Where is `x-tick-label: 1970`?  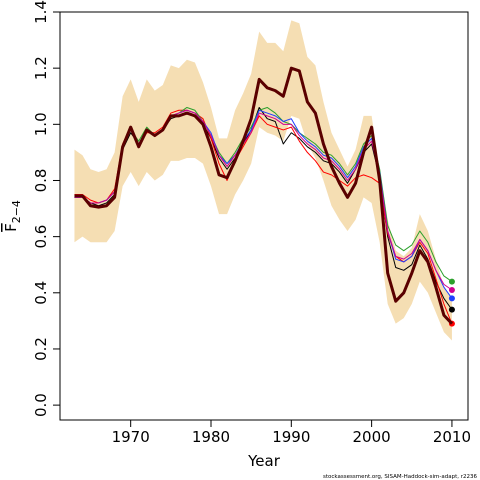 x-tick-label: 1970 is located at coordinates (131, 437).